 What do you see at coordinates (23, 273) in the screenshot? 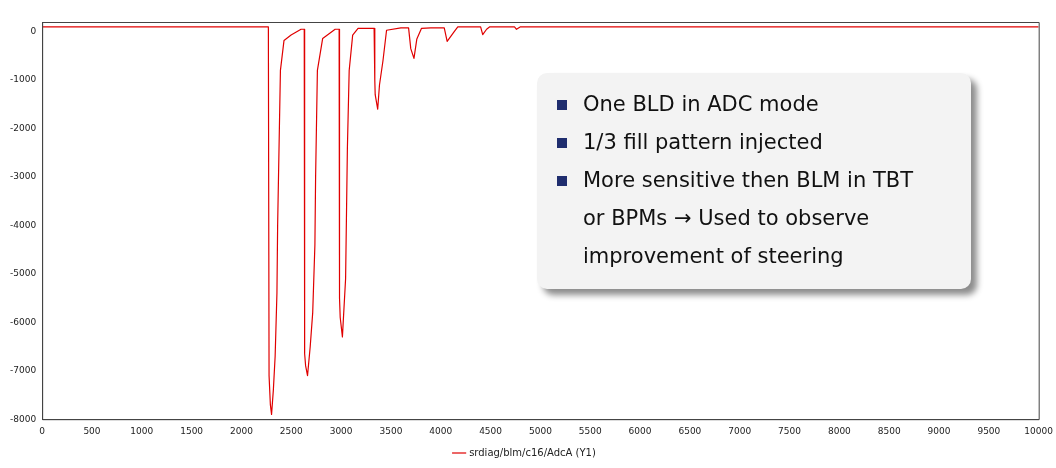
I see `y-tick-label: -5000` at bounding box center [23, 273].